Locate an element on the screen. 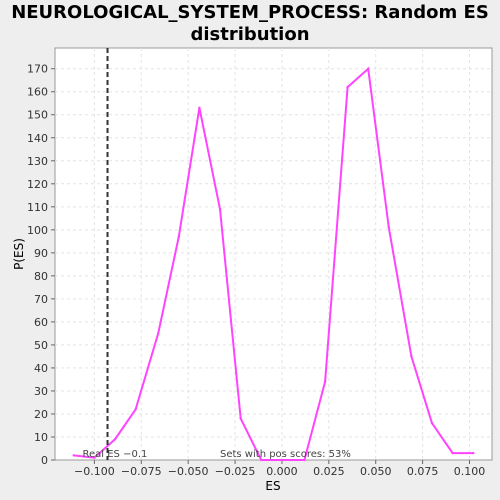 The width and height of the screenshot is (500, 500). y-tick-label: 150 is located at coordinates (37, 115).